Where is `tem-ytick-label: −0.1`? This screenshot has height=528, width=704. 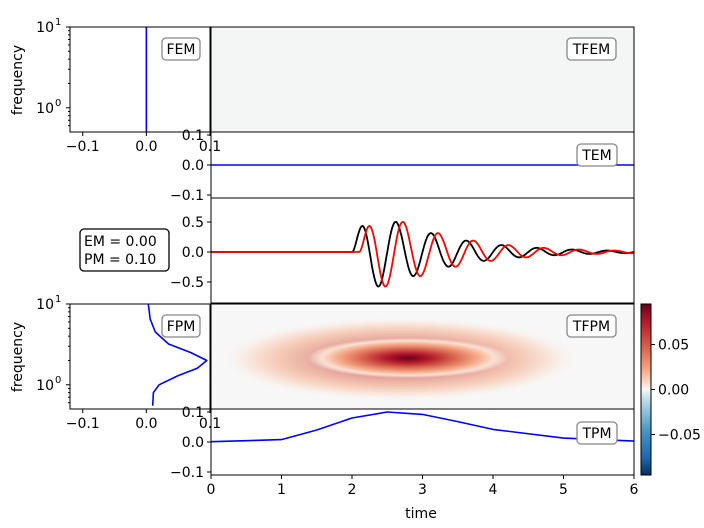 tem-ytick-label: −0.1 is located at coordinates (187, 196).